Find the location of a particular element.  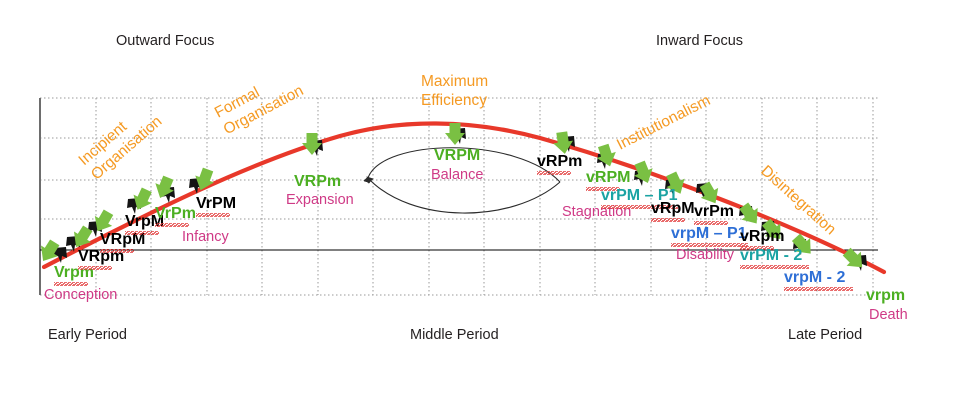

period-caption: Middle Period is located at coordinates (454, 335).